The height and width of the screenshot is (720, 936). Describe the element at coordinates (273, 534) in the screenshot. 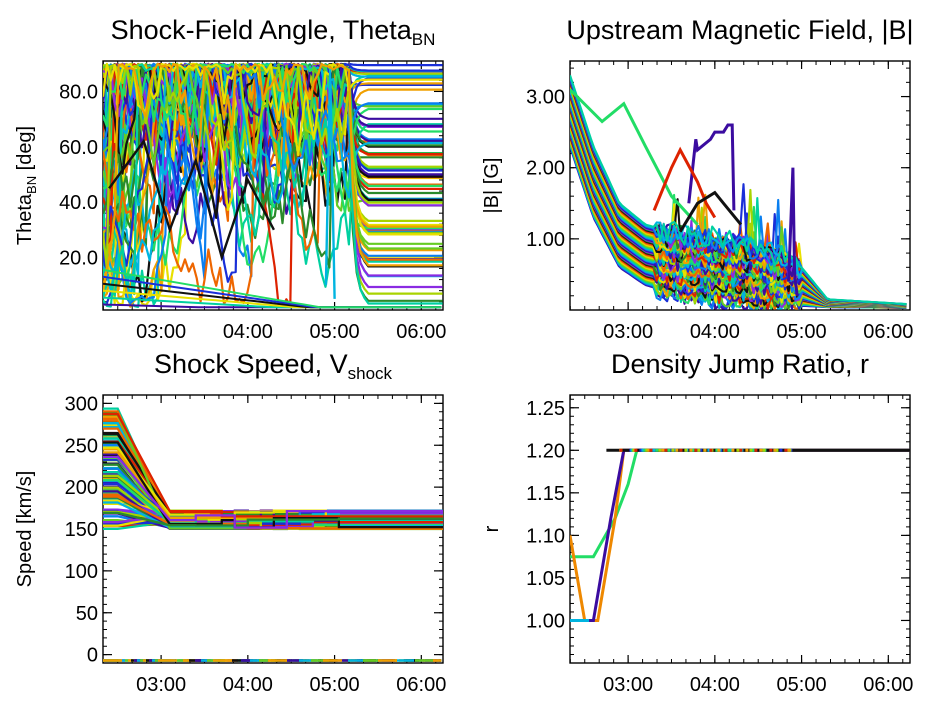

I see `vshock-series-group` at that location.